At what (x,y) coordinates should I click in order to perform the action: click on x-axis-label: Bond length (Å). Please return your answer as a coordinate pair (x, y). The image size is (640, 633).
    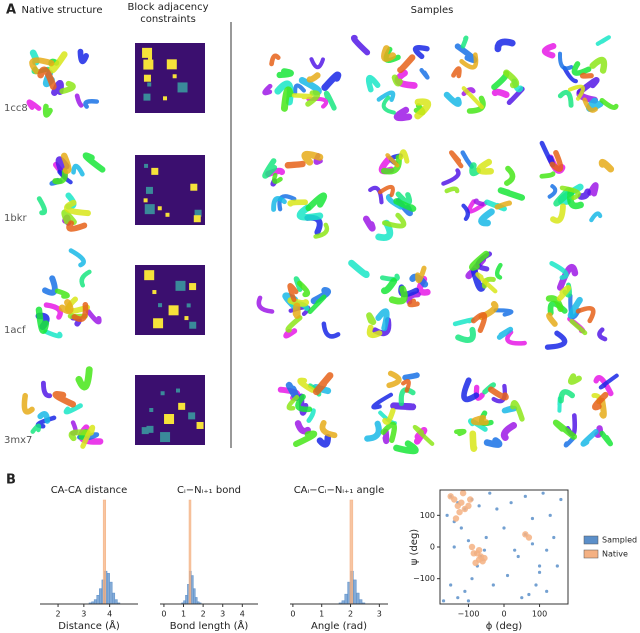
    Looking at the image, I should click on (209, 625).